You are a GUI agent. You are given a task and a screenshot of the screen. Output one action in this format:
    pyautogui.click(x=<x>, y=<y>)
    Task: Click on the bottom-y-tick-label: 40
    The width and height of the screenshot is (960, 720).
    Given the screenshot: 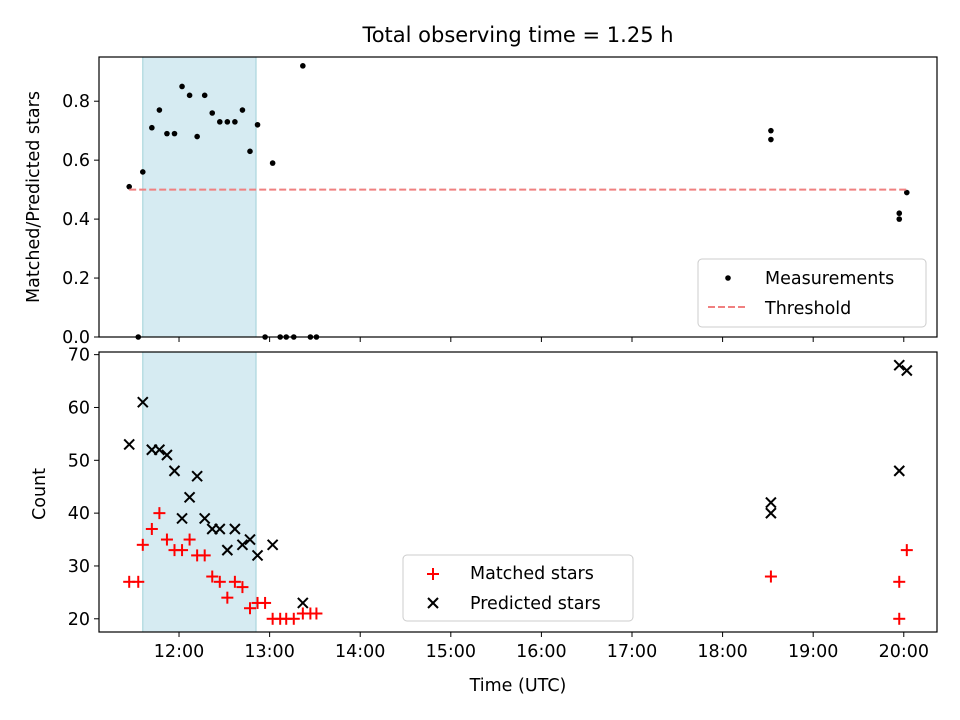 What is the action you would take?
    pyautogui.click(x=79, y=514)
    